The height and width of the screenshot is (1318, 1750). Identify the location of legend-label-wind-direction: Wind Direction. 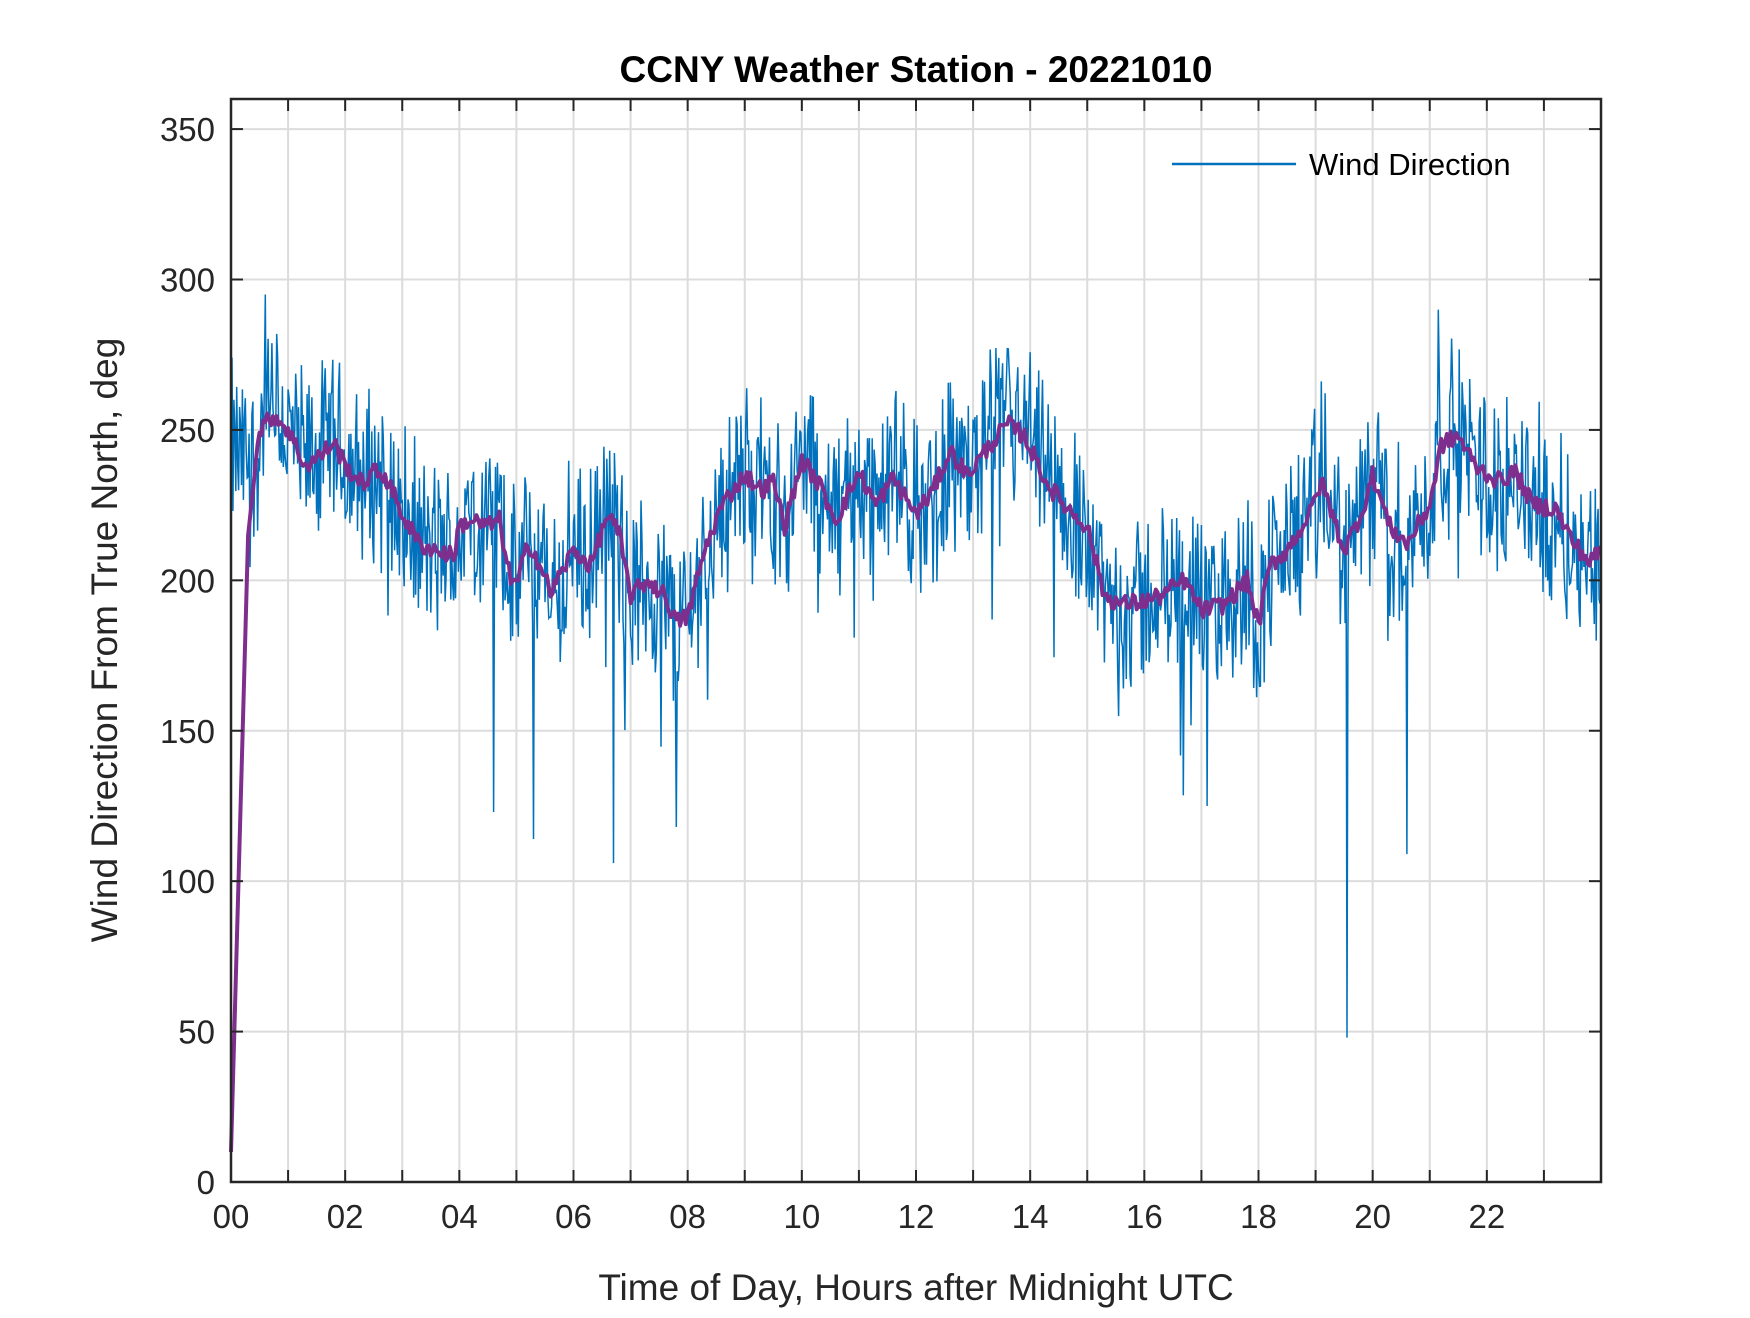
(1410, 164).